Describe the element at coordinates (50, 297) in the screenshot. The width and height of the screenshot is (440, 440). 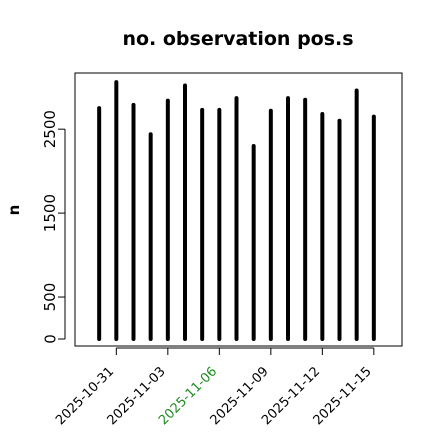
I see `y-tick-label-500: 500` at that location.